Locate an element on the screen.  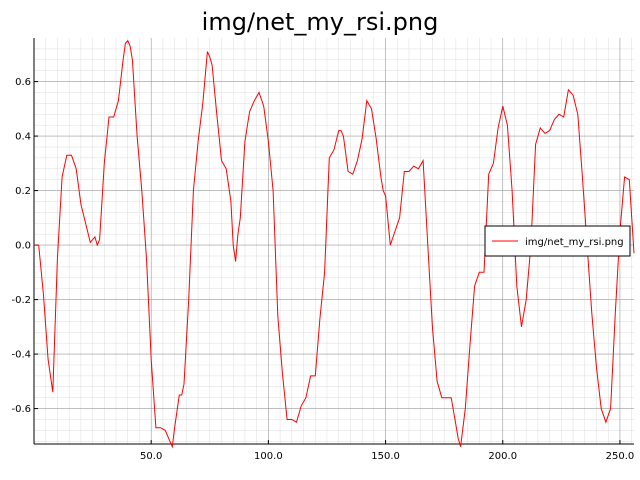
y-tick-label: 0.6 is located at coordinates (23, 82).